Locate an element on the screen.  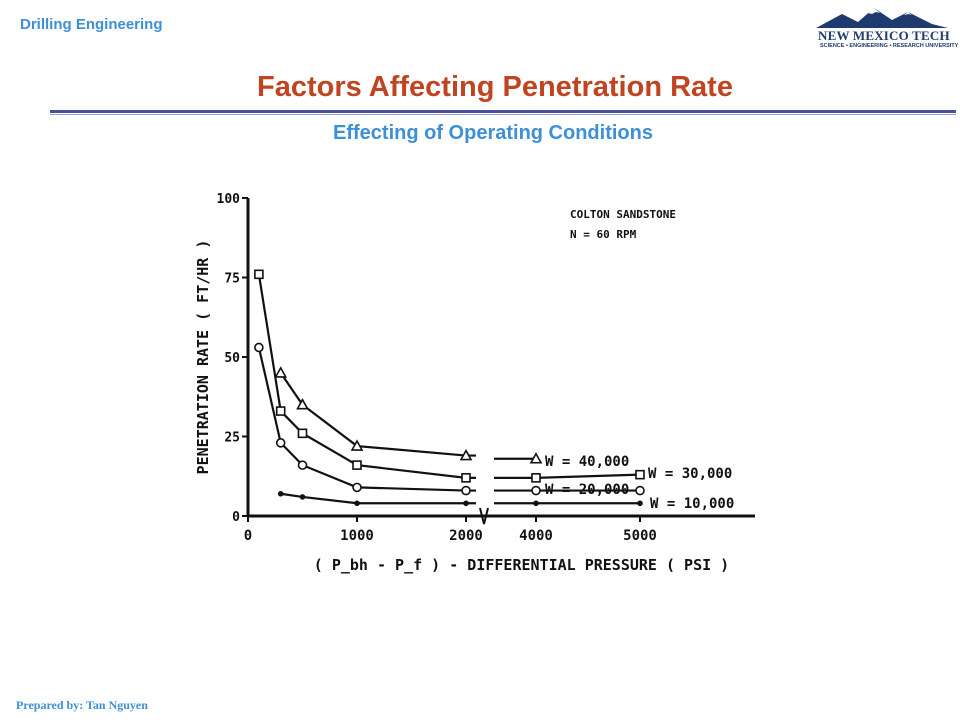
y-tick-label: 0 is located at coordinates (236, 517).